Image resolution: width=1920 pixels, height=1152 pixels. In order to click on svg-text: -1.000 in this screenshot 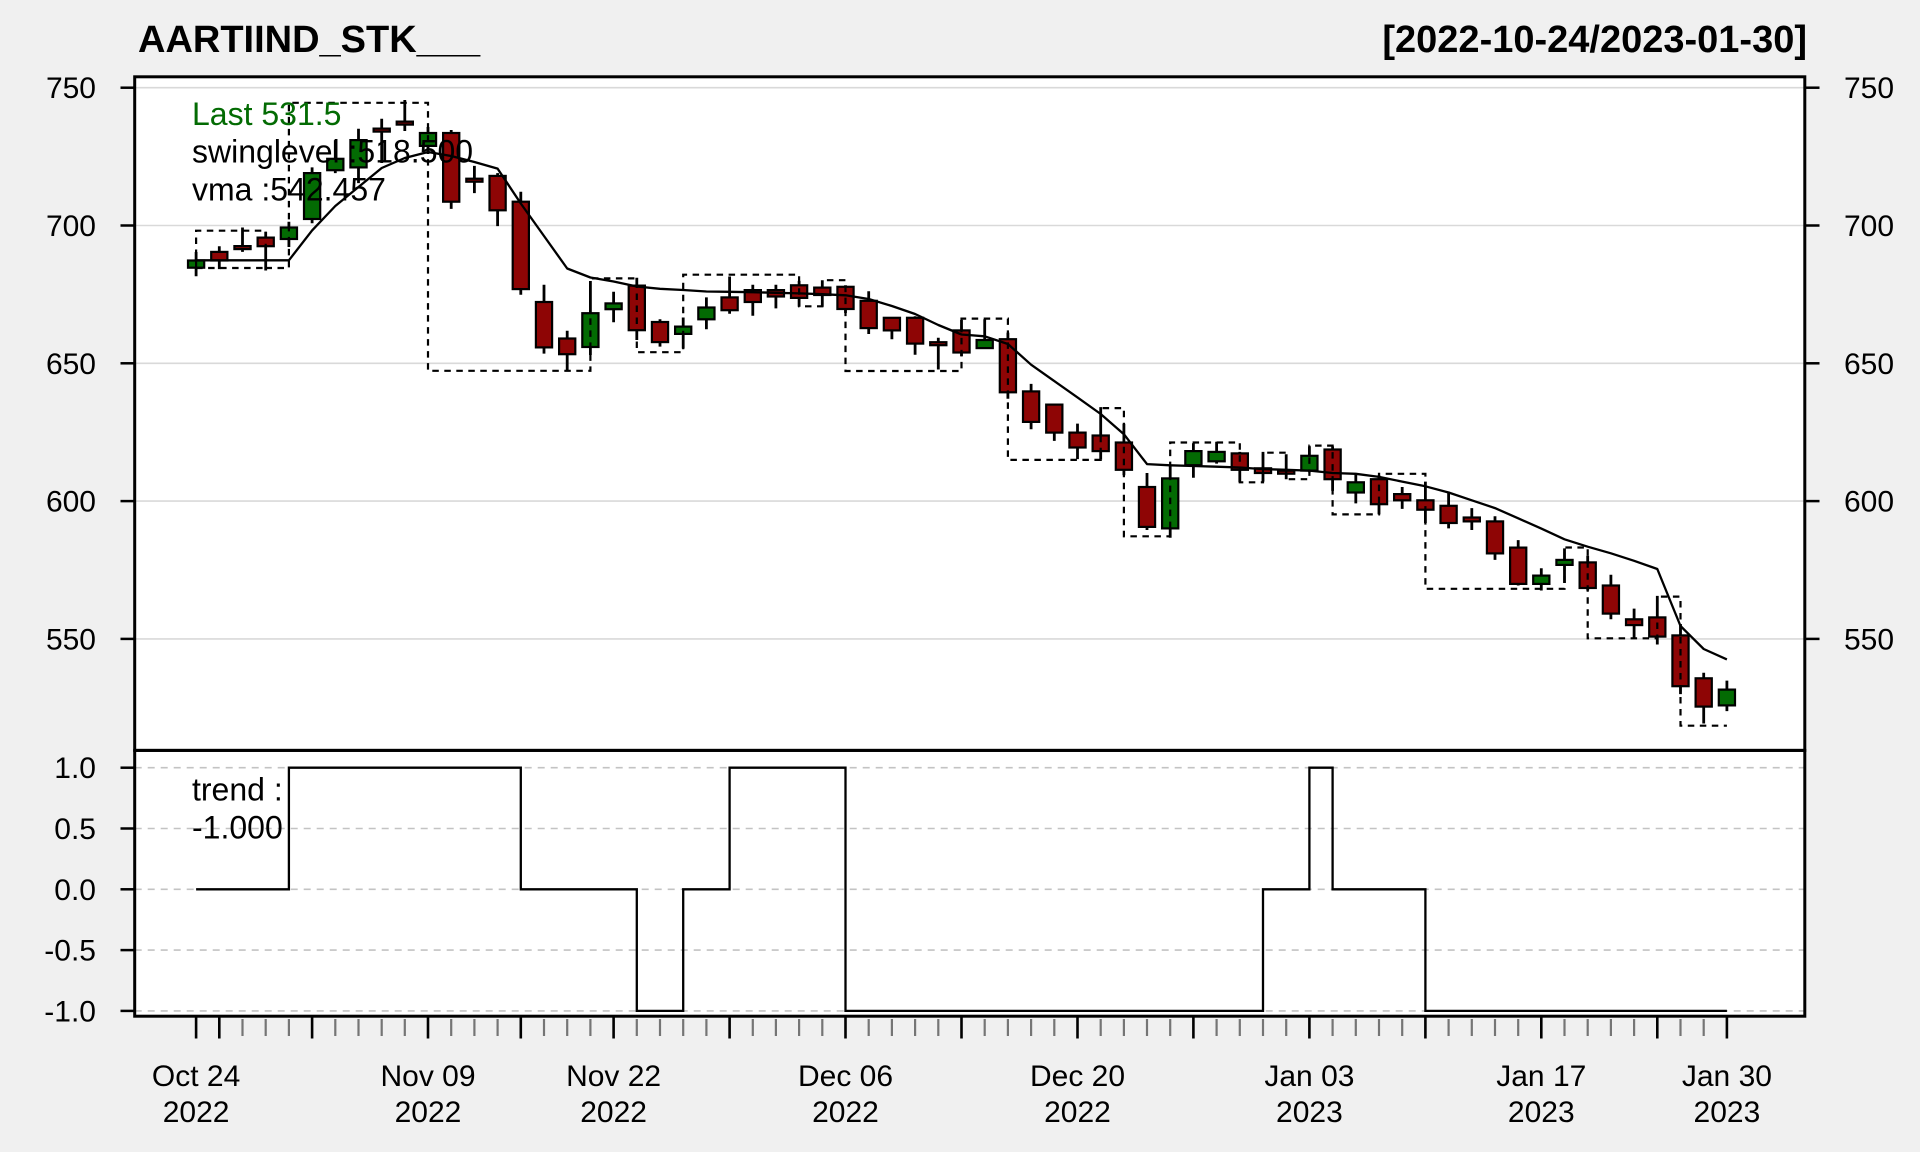, I will do `click(237, 828)`.